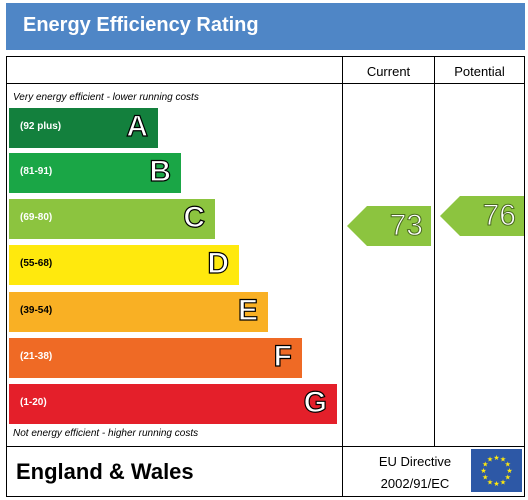 The width and height of the screenshot is (528, 500). I want to click on current-rating-arrow: 73, so click(389, 226).